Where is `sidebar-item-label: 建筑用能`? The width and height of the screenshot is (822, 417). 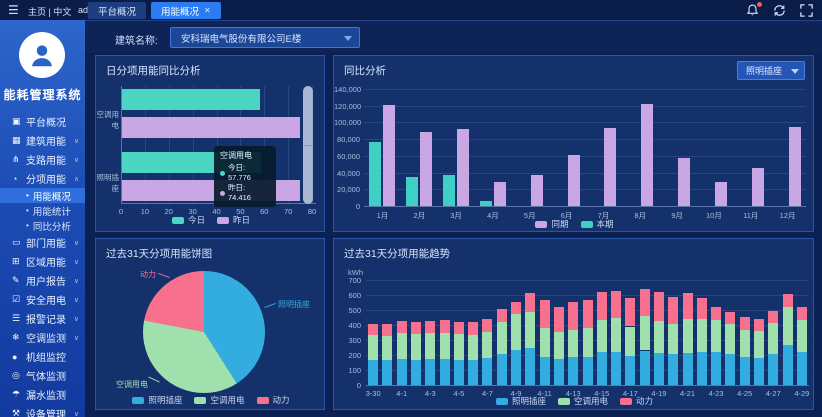
sidebar-item-label: 建筑用能 is located at coordinates (46, 142).